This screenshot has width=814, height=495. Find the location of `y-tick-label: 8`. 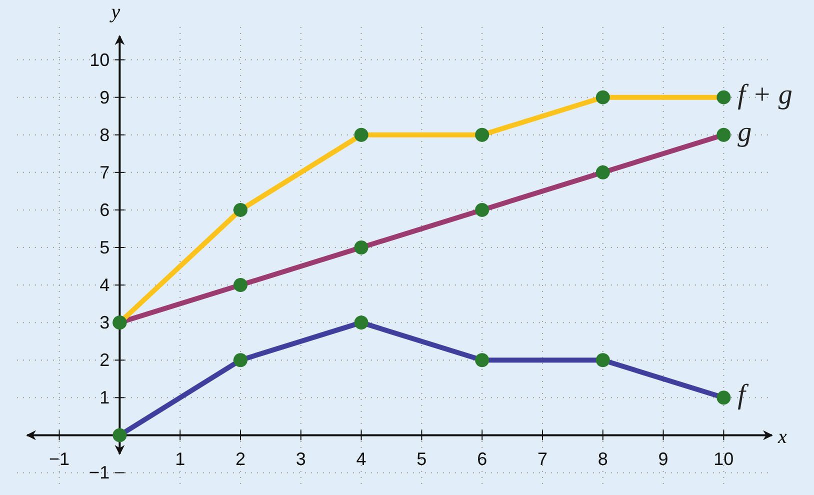

y-tick-label: 8 is located at coordinates (105, 134).